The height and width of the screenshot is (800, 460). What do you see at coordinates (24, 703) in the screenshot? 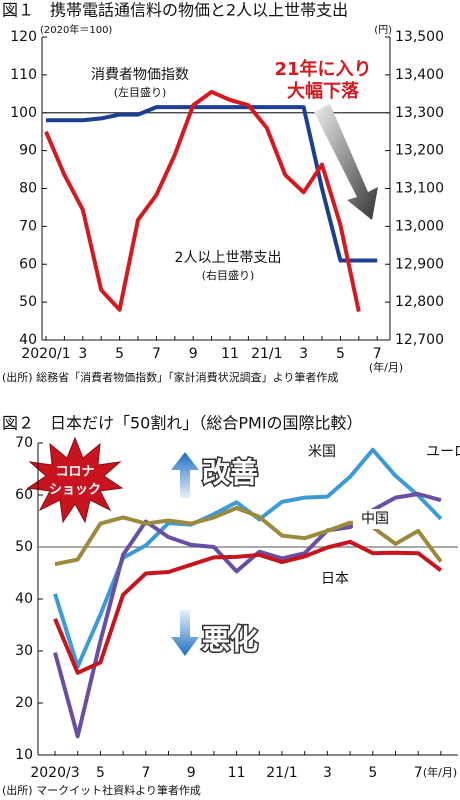
I see `y-tick-label: 20` at bounding box center [24, 703].